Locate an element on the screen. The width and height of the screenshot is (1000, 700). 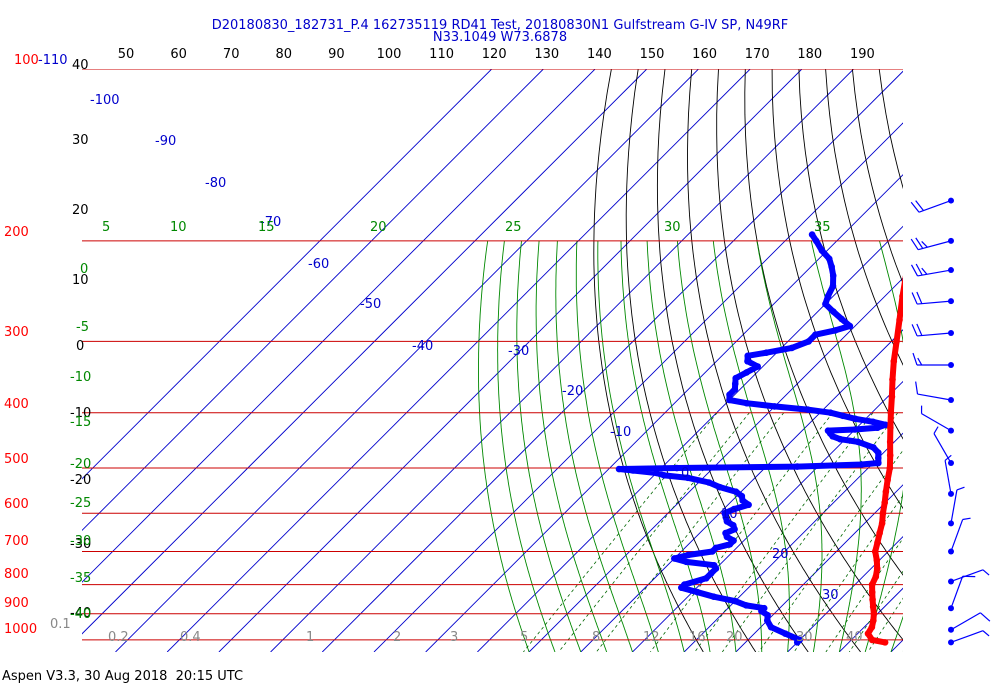
top-axis-tick-label: 180 is located at coordinates (809, 54).